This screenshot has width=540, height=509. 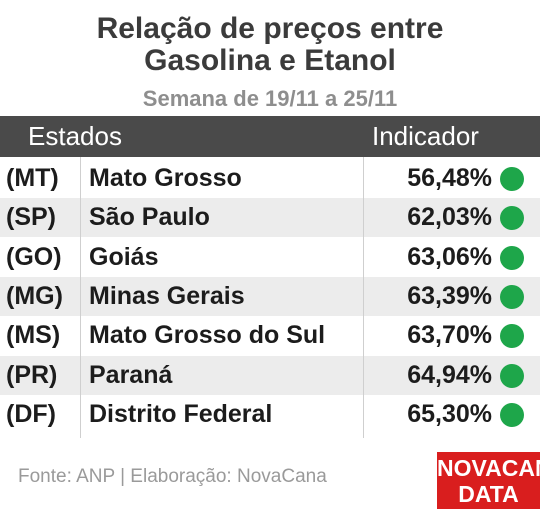 I want to click on table-row: (MS) Mato Grosso do Sul 63,70%, so click(x=270, y=336).